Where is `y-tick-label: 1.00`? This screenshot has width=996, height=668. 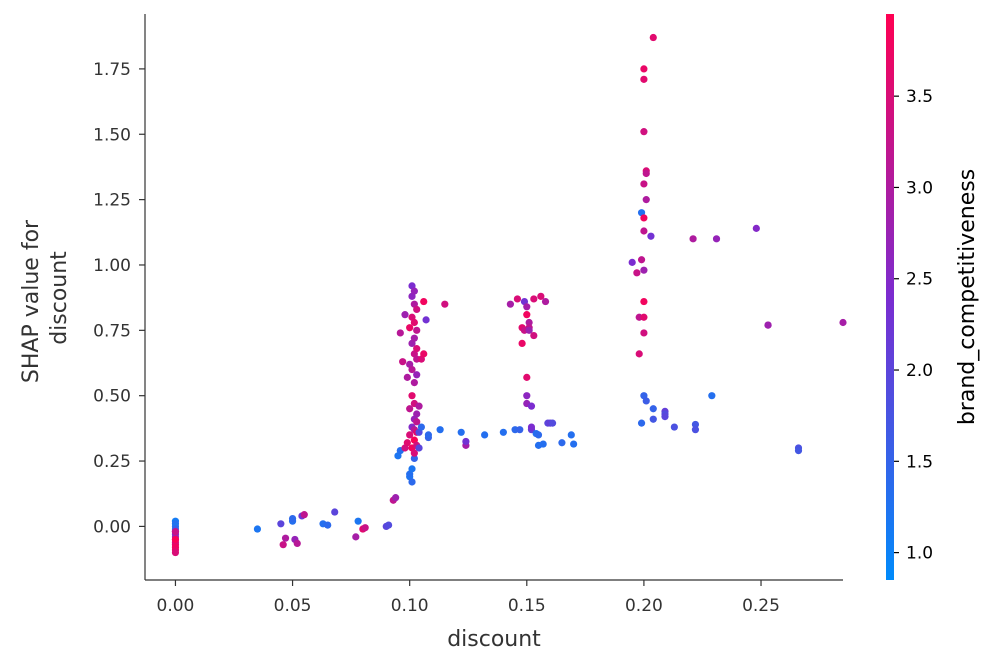 y-tick-label: 1.00 is located at coordinates (112, 266).